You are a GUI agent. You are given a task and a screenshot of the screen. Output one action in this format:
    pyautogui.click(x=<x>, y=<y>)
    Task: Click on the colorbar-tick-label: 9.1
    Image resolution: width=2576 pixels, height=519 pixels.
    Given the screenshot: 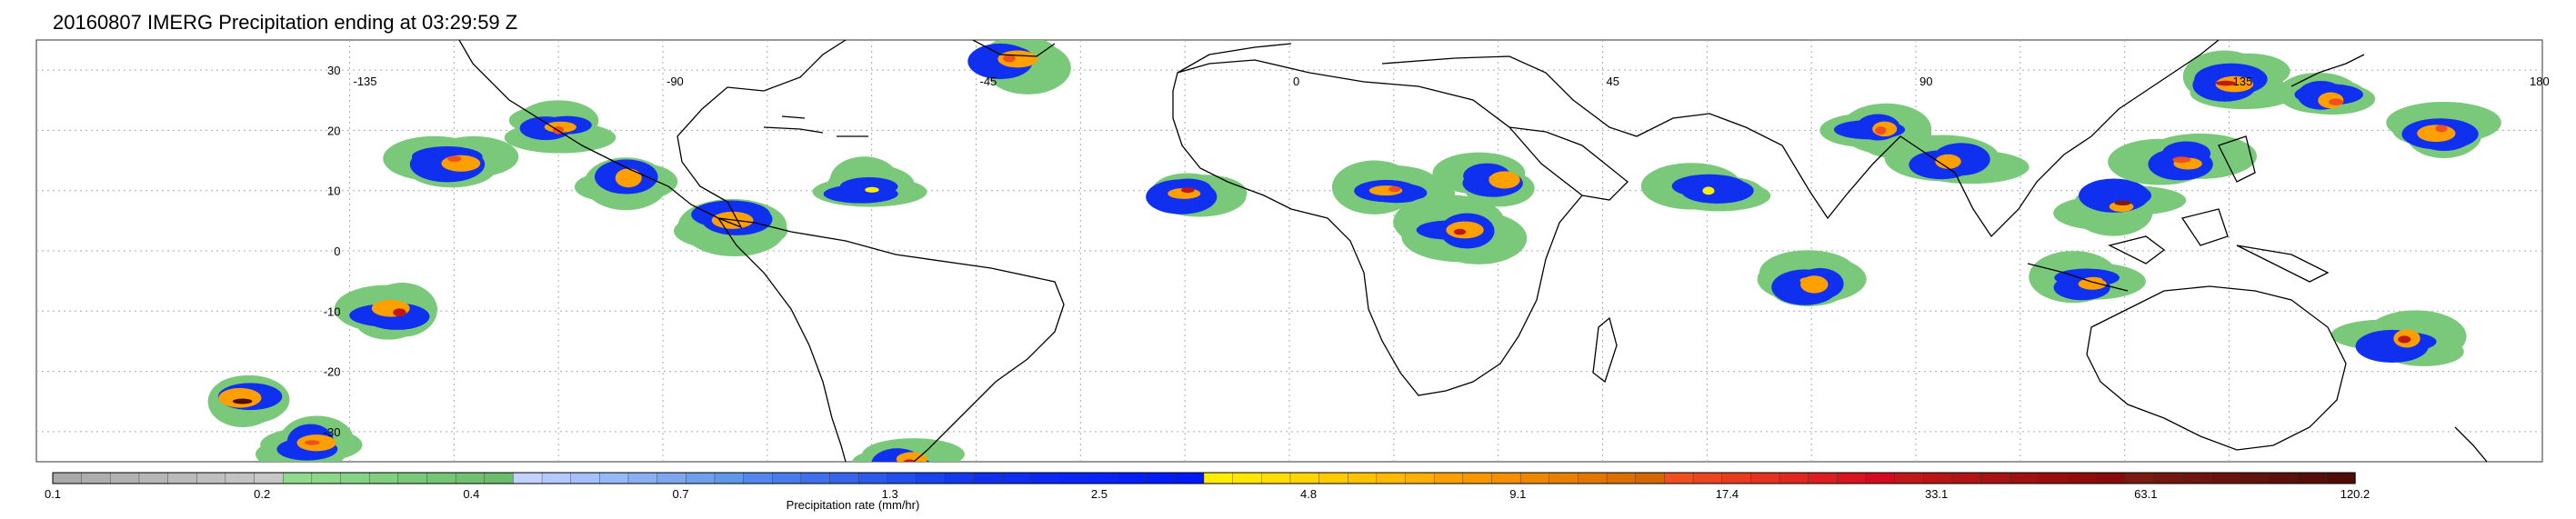 What is the action you would take?
    pyautogui.click(x=1518, y=494)
    